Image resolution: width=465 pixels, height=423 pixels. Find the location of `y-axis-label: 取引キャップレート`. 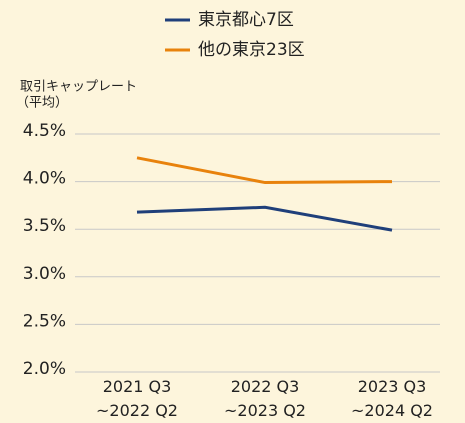

y-axis-label: 取引キャップレート is located at coordinates (78, 87).